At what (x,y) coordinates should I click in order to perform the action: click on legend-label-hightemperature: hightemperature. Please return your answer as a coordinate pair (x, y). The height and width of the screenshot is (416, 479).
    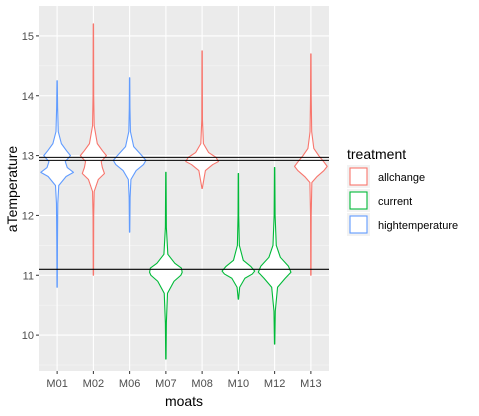
    Looking at the image, I should click on (418, 226).